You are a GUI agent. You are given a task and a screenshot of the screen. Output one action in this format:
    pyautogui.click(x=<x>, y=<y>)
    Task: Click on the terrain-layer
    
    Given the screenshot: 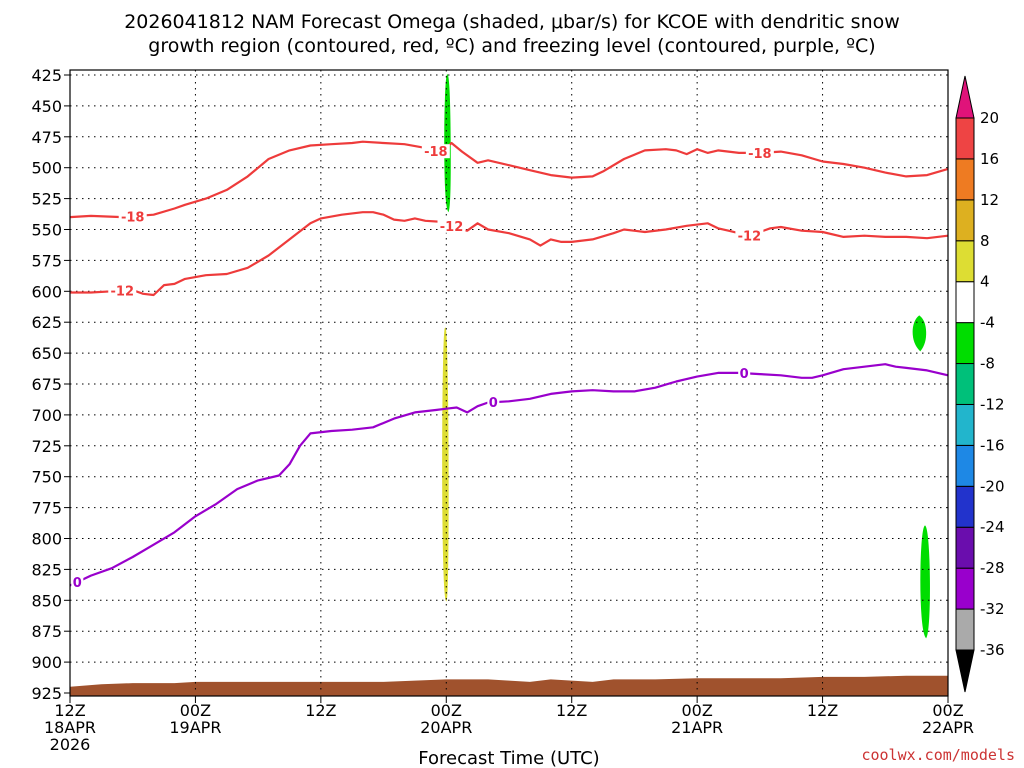 What is the action you would take?
    pyautogui.click(x=509, y=685)
    